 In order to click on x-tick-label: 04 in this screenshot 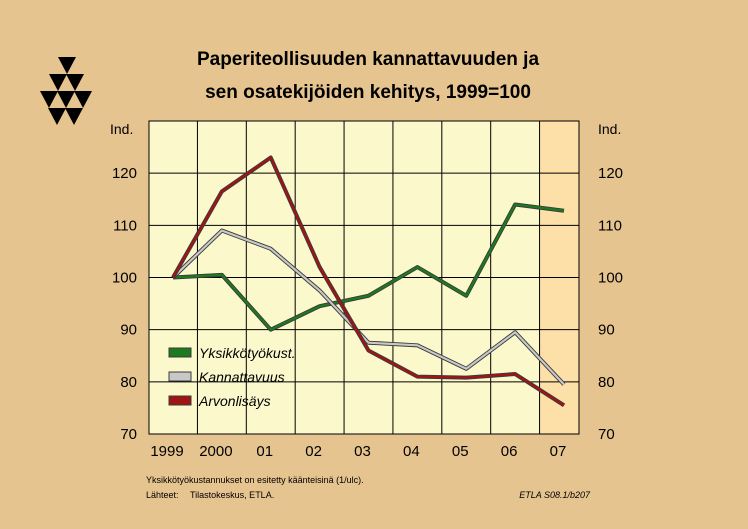, I will do `click(411, 451)`.